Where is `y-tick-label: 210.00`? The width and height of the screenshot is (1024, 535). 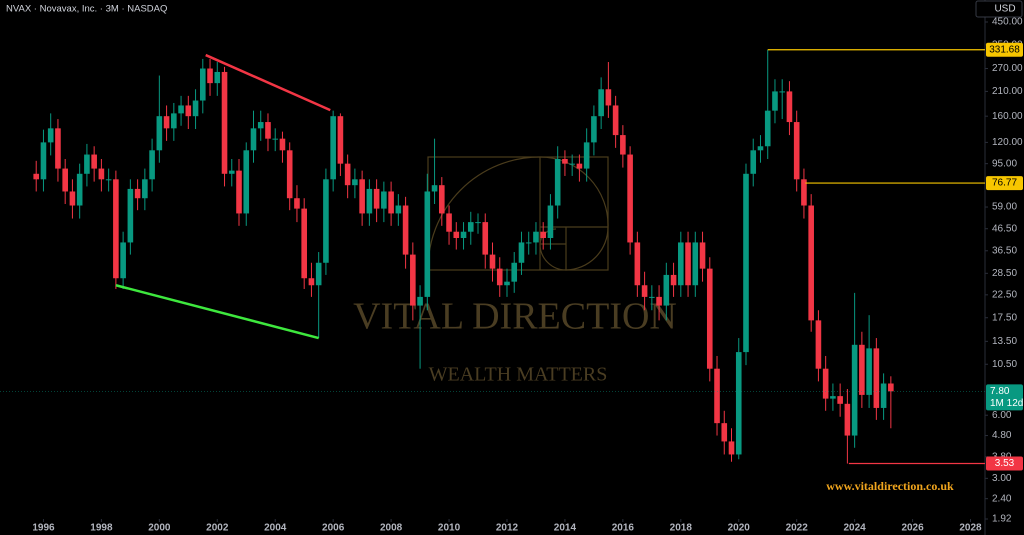
y-tick-label: 210.00 is located at coordinates (1007, 91).